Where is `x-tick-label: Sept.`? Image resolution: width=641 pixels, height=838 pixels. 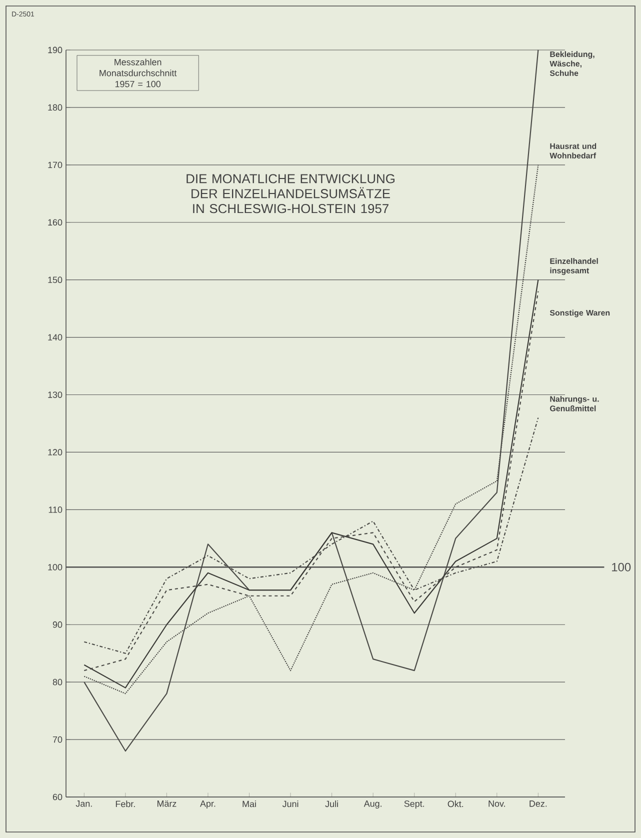
x-tick-label: Sept. is located at coordinates (414, 804).